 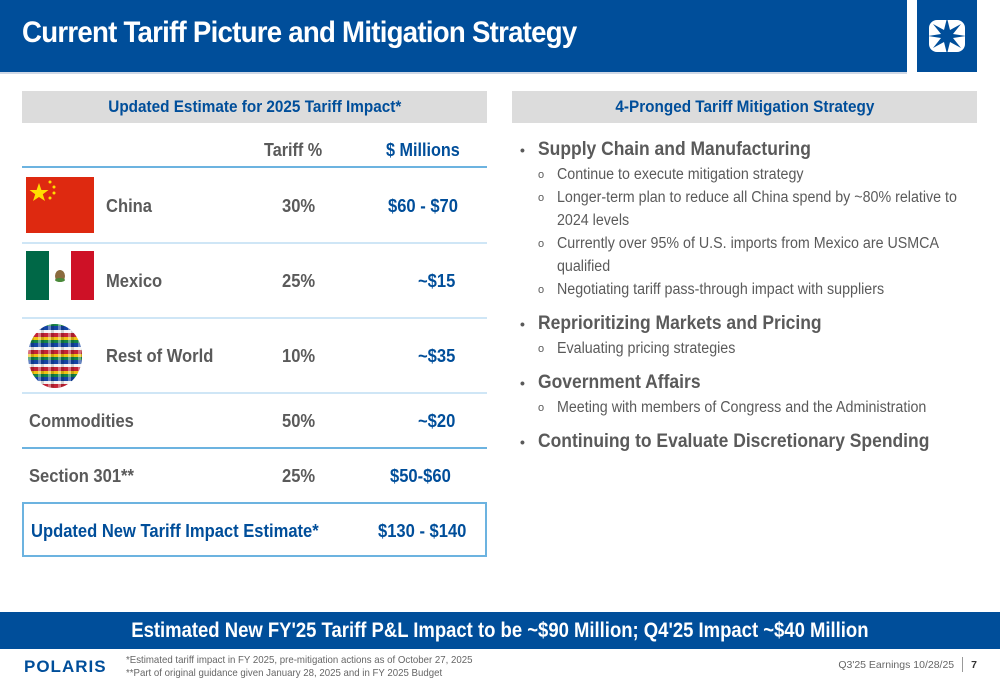 What do you see at coordinates (963, 664) in the screenshot?
I see `footer-divider` at bounding box center [963, 664].